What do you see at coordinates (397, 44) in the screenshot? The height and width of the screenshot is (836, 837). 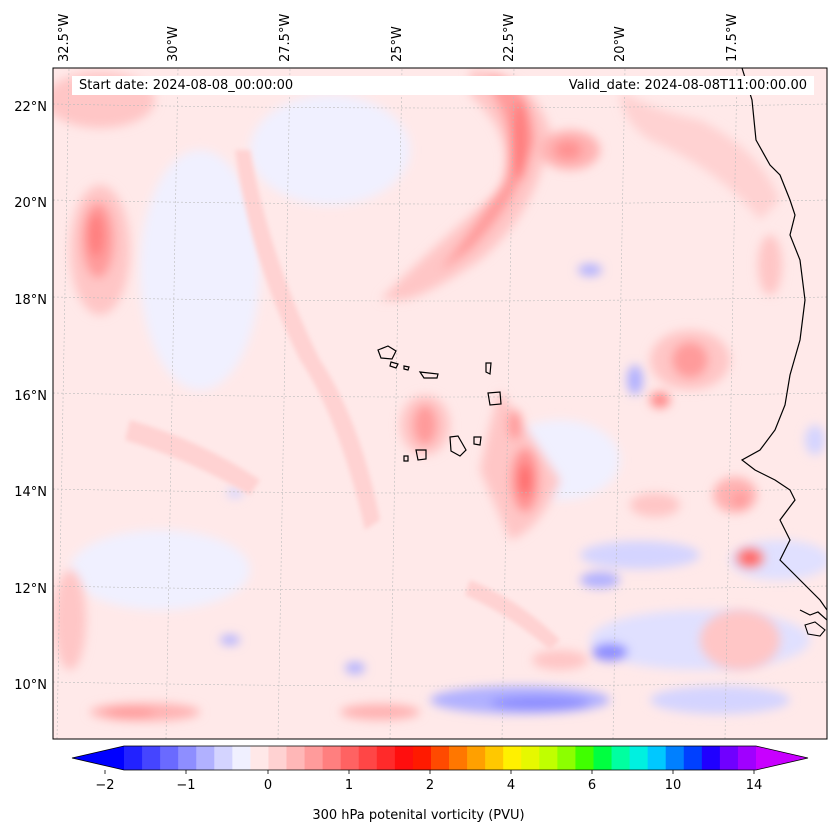 I see `lon-label: 25°W` at bounding box center [397, 44].